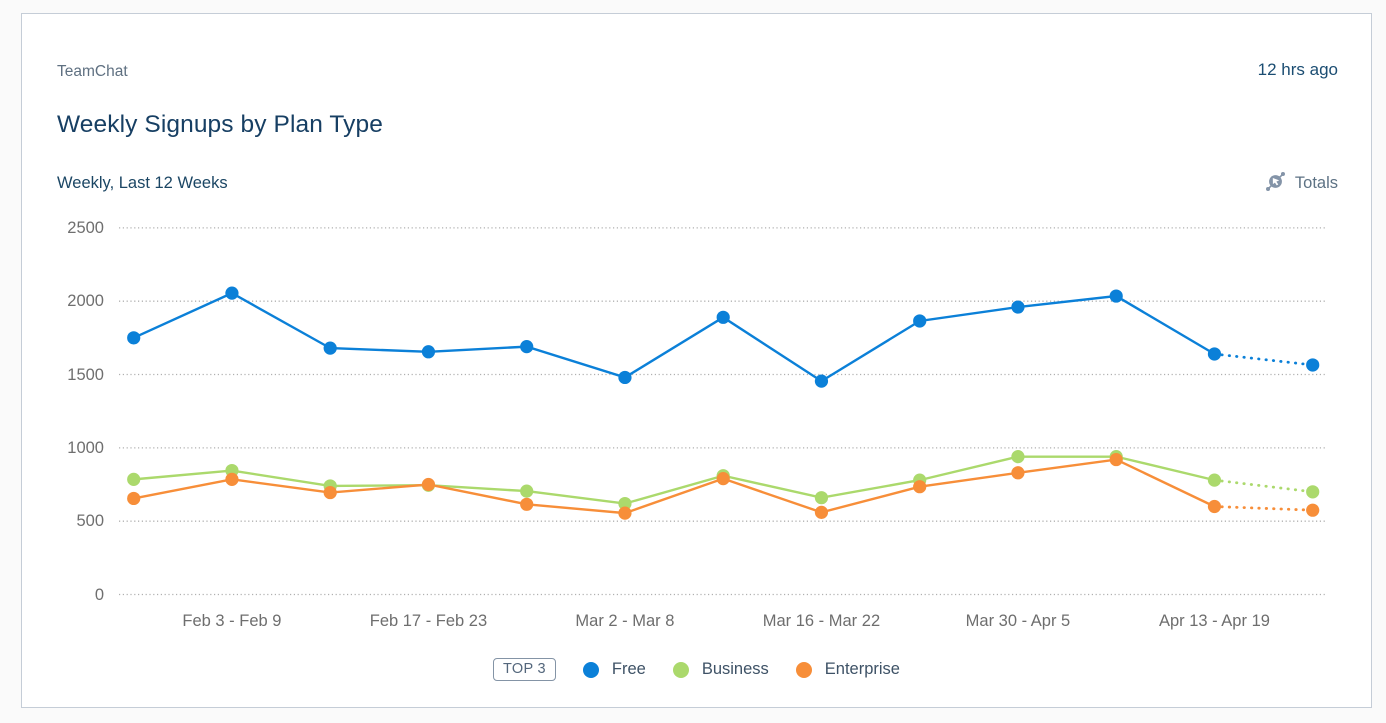  Describe the element at coordinates (1264, 359) in the screenshot. I see `projection-line-free` at that location.